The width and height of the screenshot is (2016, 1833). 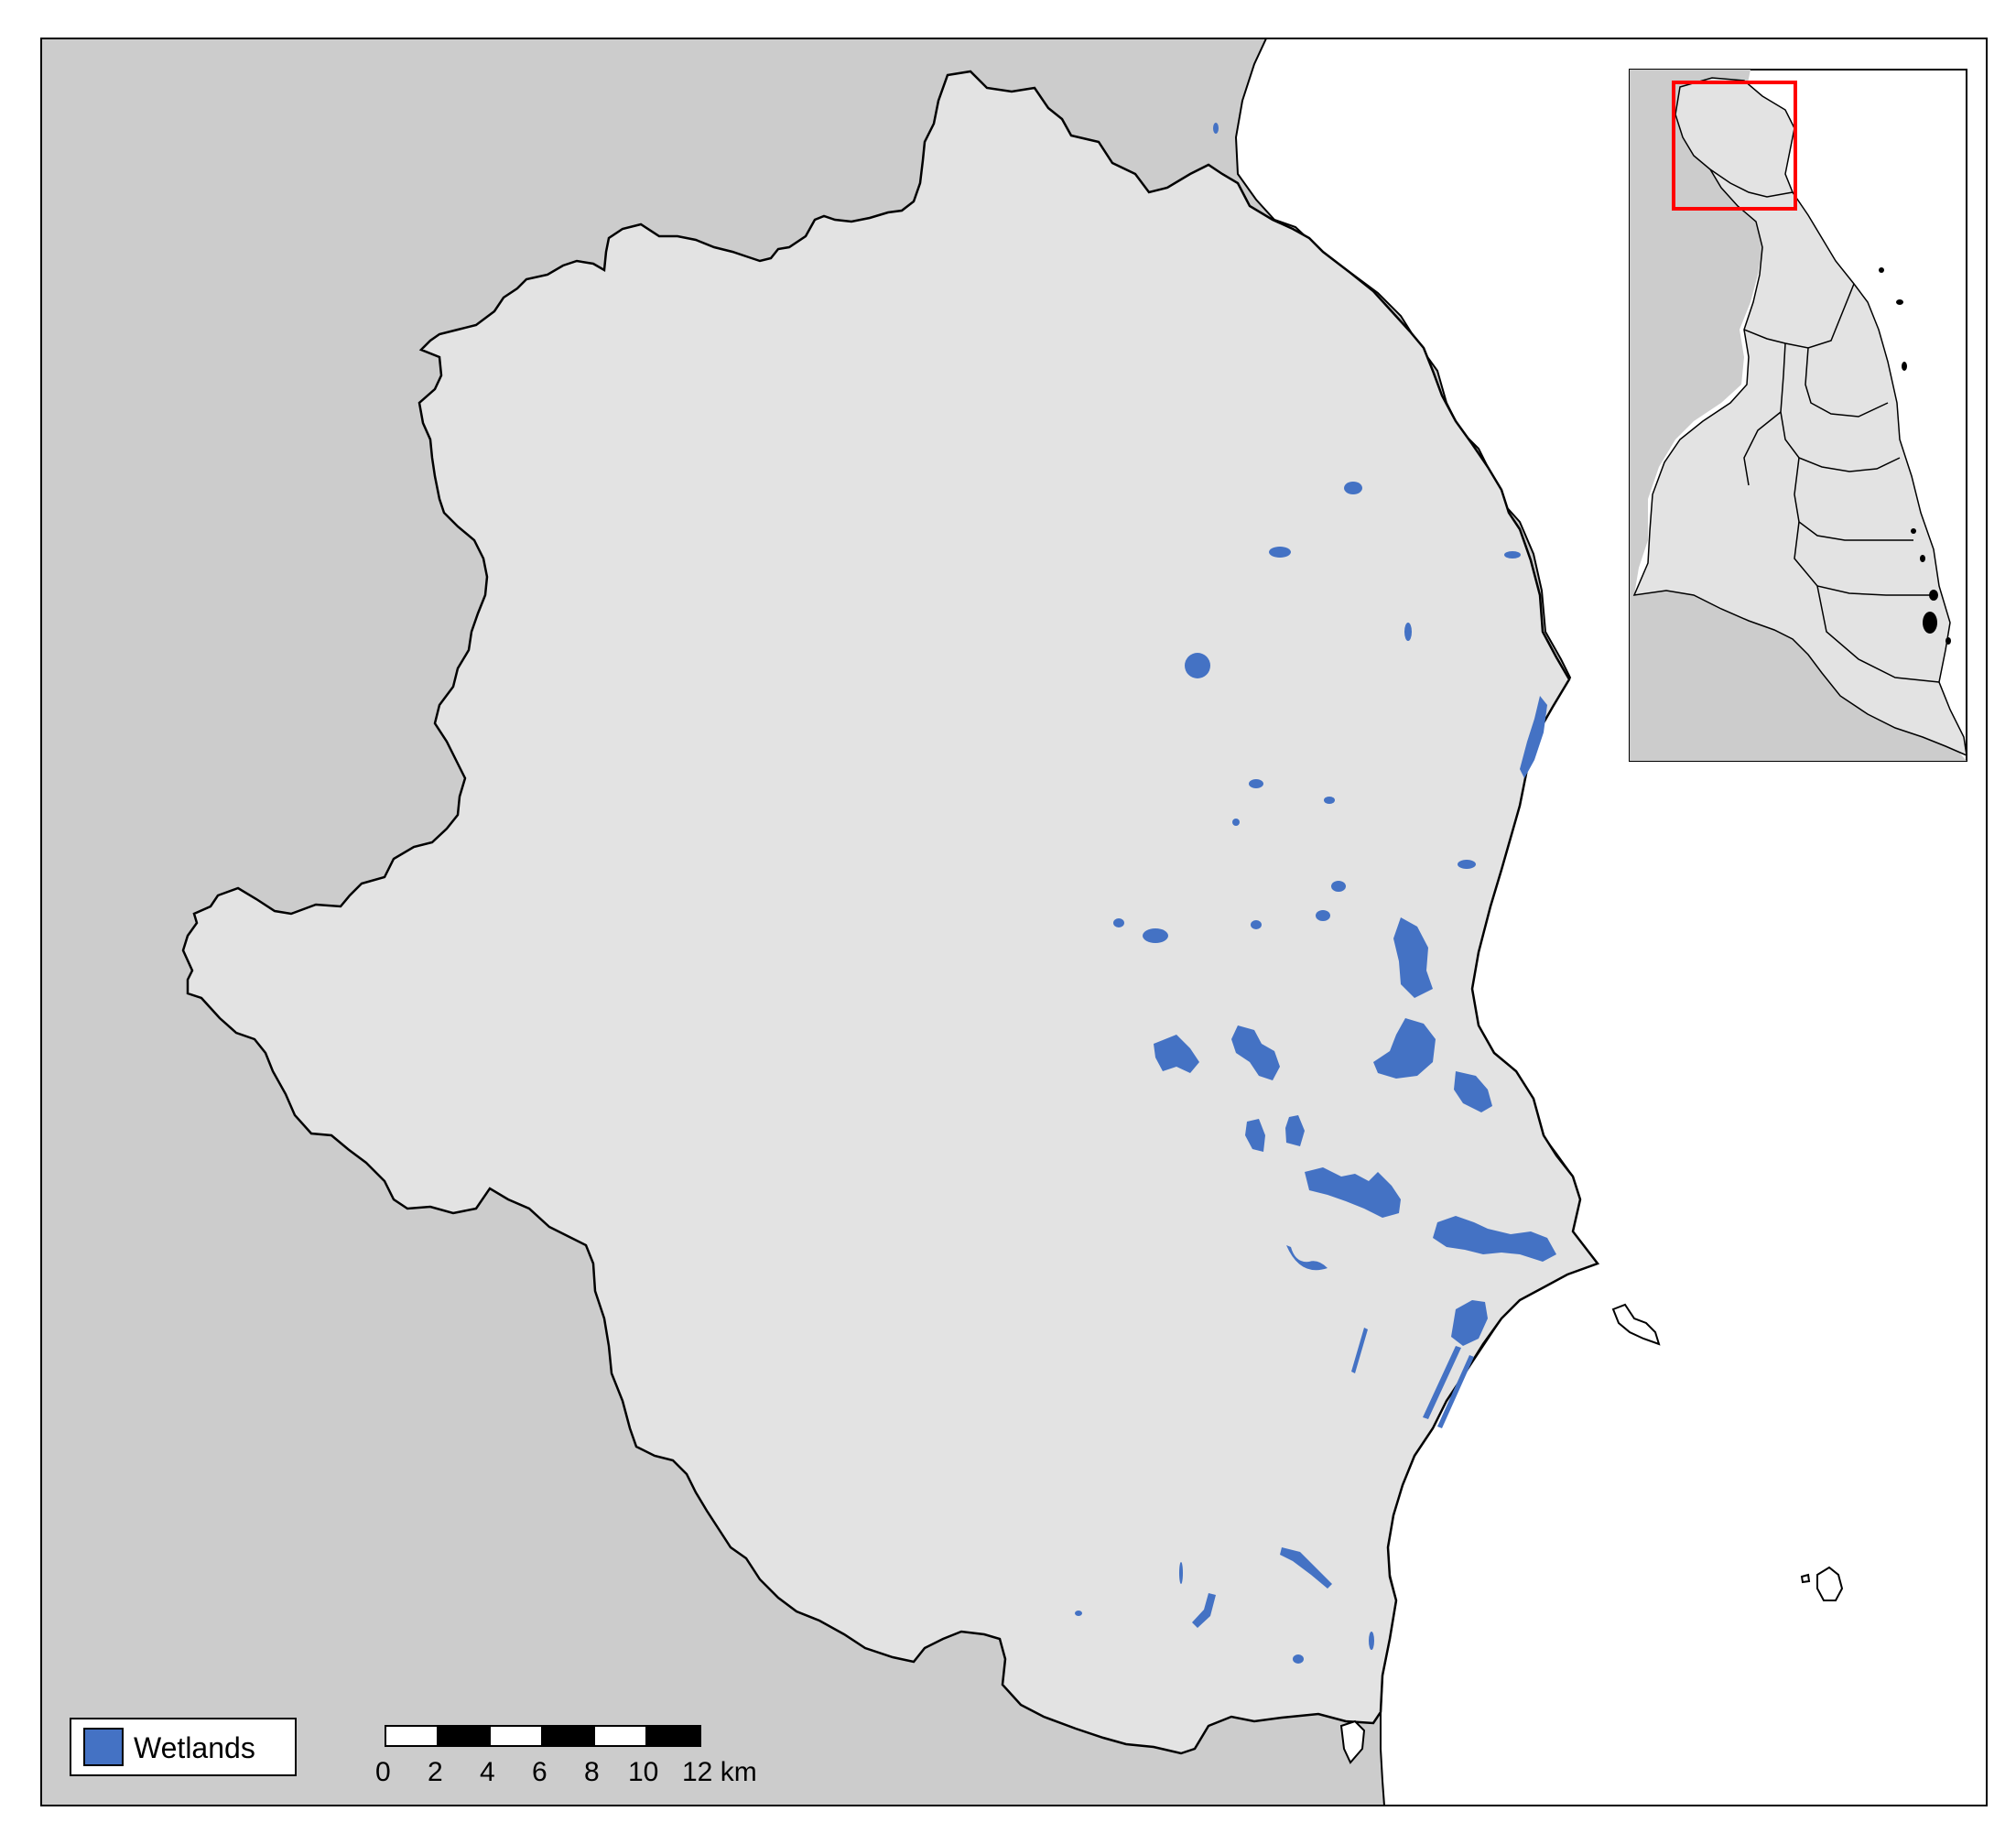 What do you see at coordinates (1830, 1583) in the screenshot?
I see `island-south` at bounding box center [1830, 1583].